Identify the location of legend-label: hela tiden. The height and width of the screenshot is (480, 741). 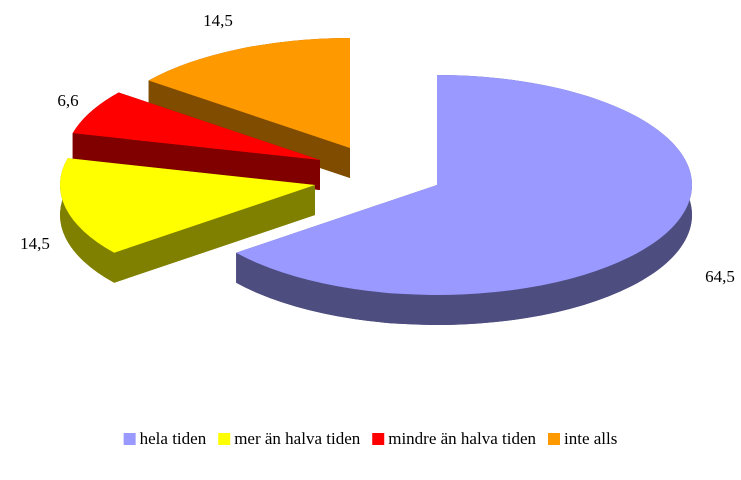
(173, 438).